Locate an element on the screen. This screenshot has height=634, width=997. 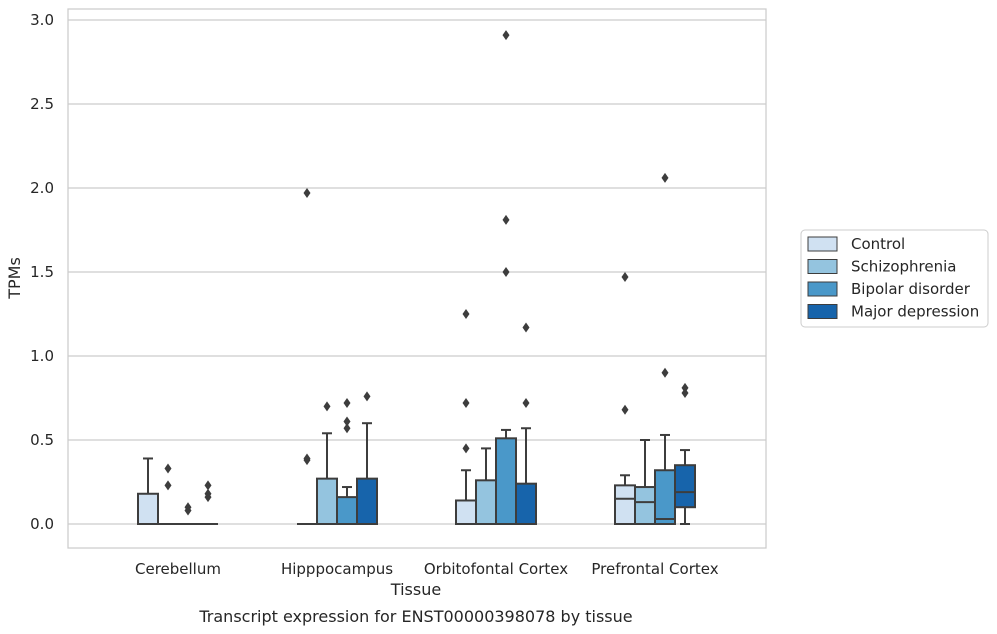
x-tick-label: Hipppocampus is located at coordinates (337, 569).